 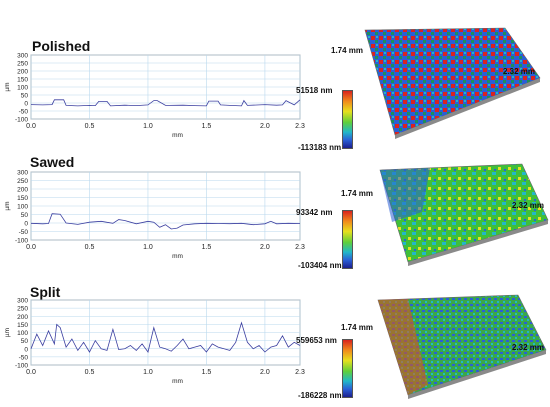 What do you see at coordinates (464, 214) in the screenshot?
I see `surface-3d-sawed` at bounding box center [464, 214].